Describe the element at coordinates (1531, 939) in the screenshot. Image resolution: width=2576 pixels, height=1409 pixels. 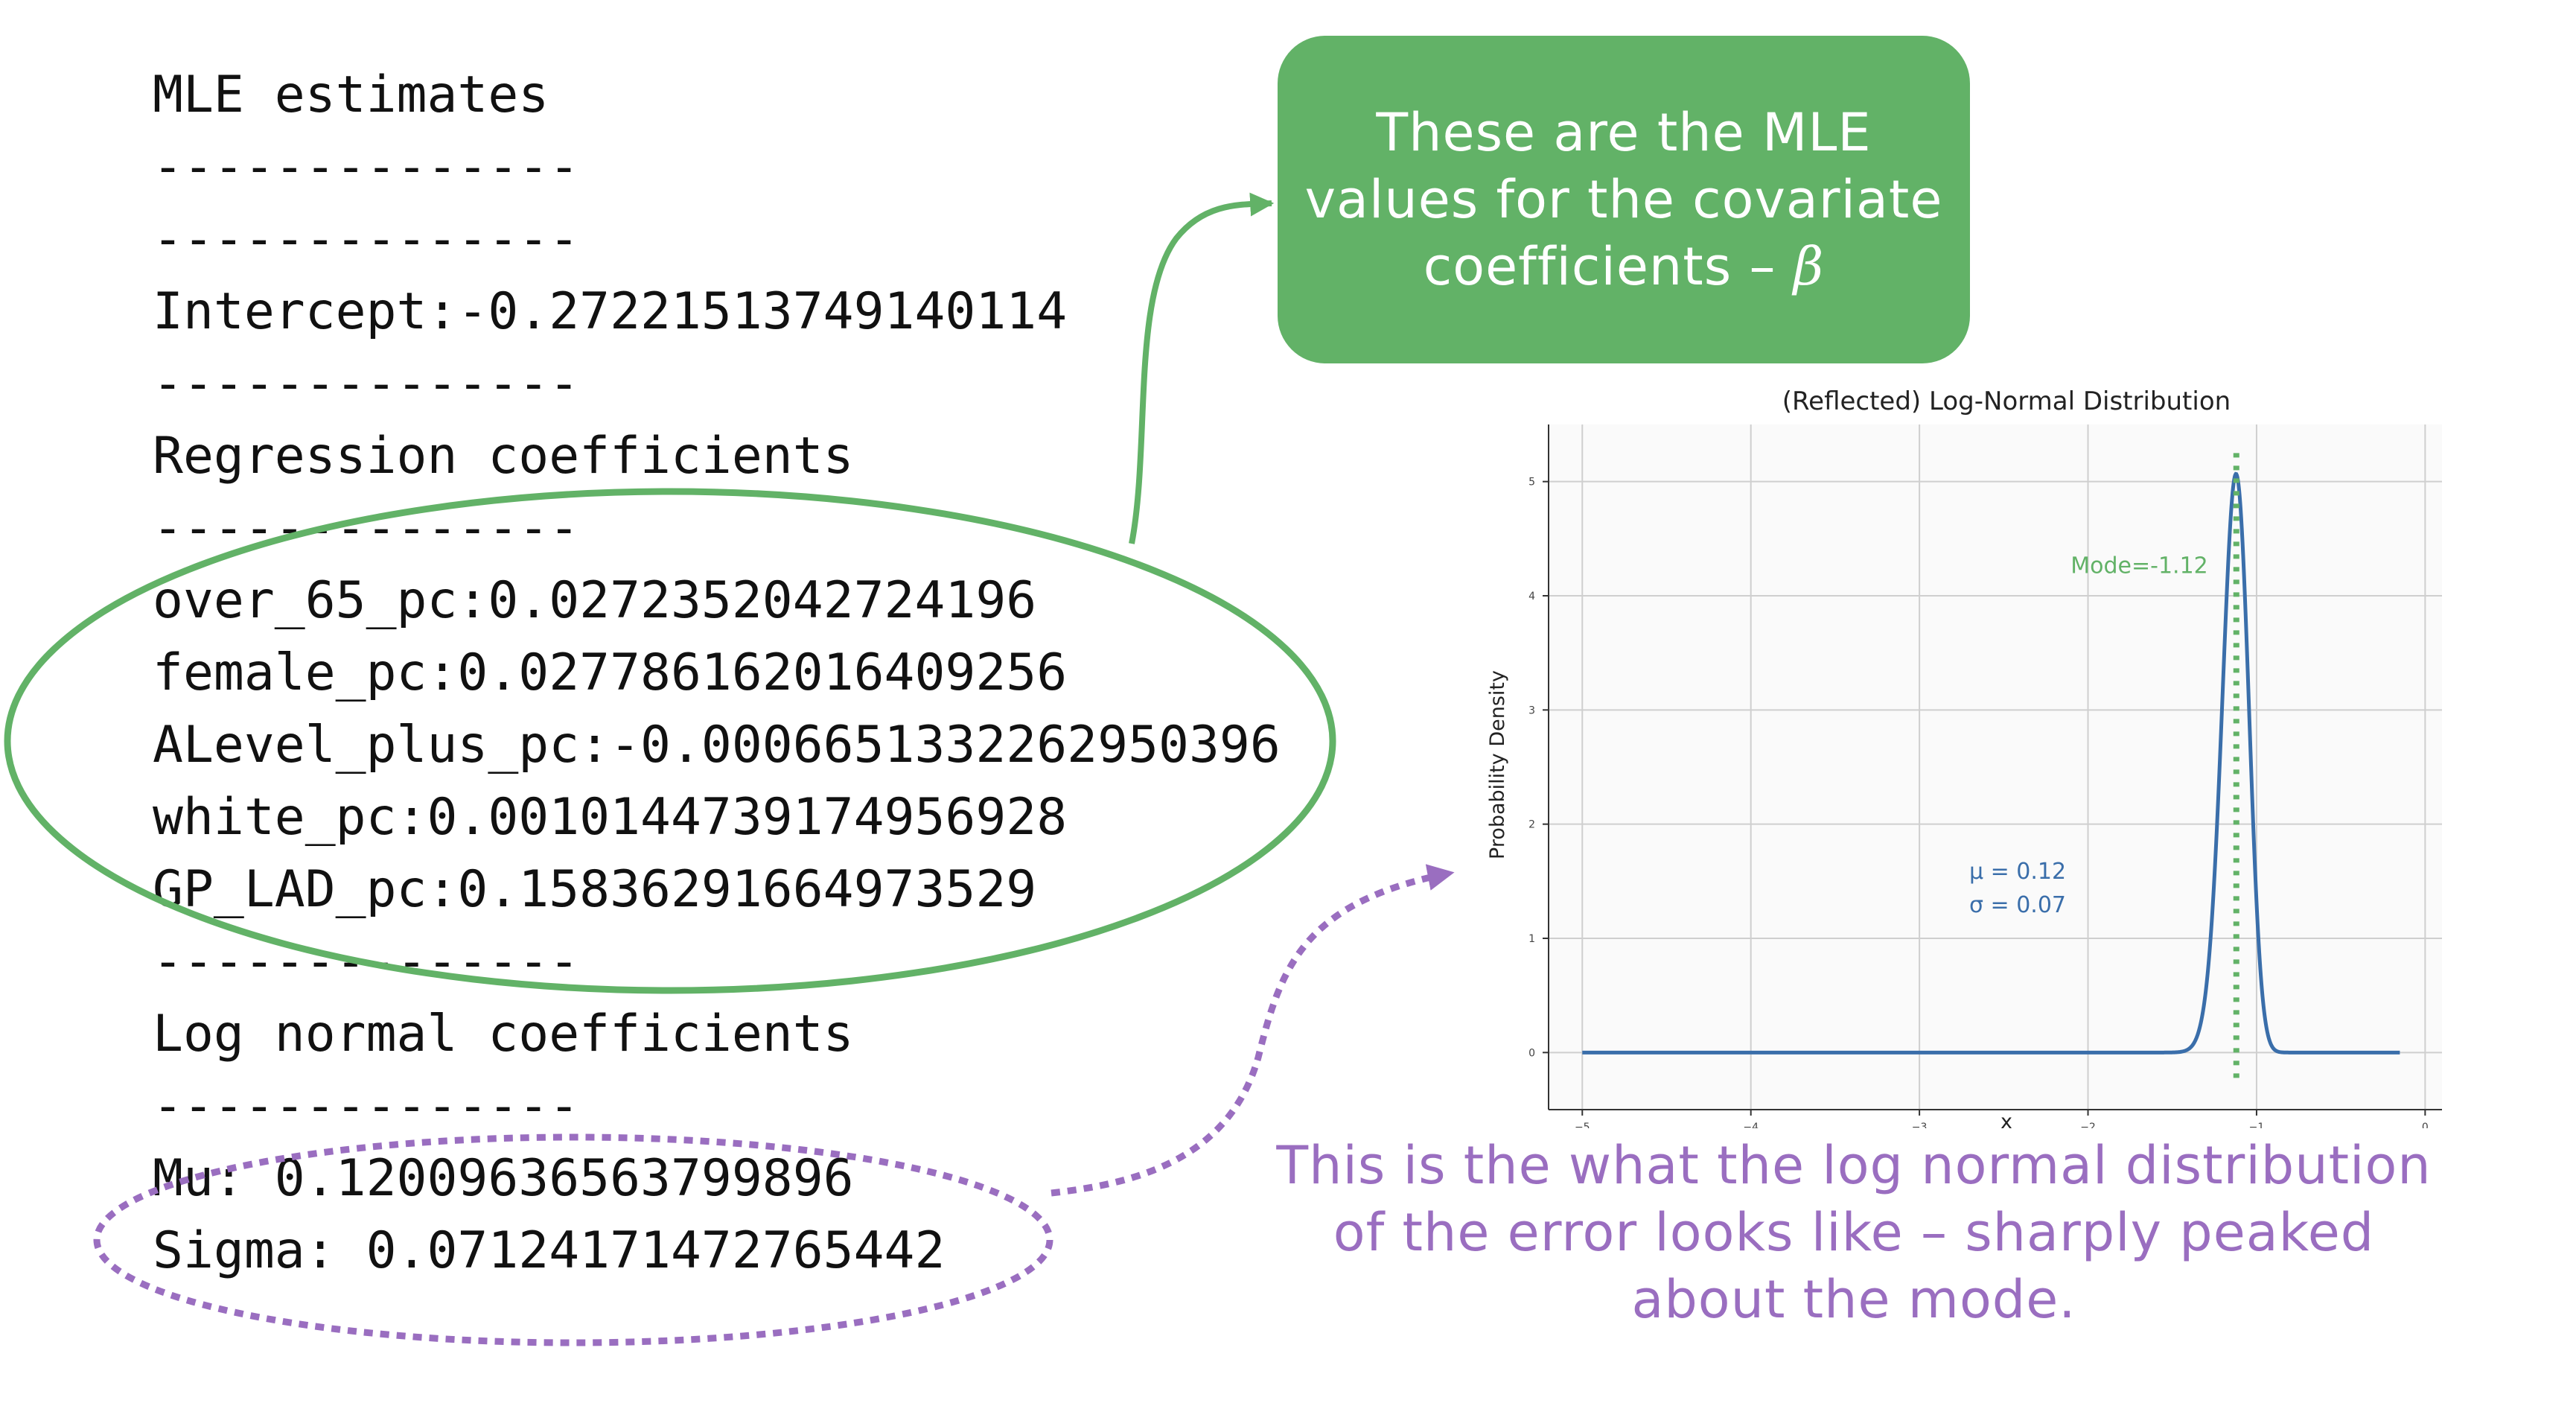
I see `y-tick-label: 1` at that location.